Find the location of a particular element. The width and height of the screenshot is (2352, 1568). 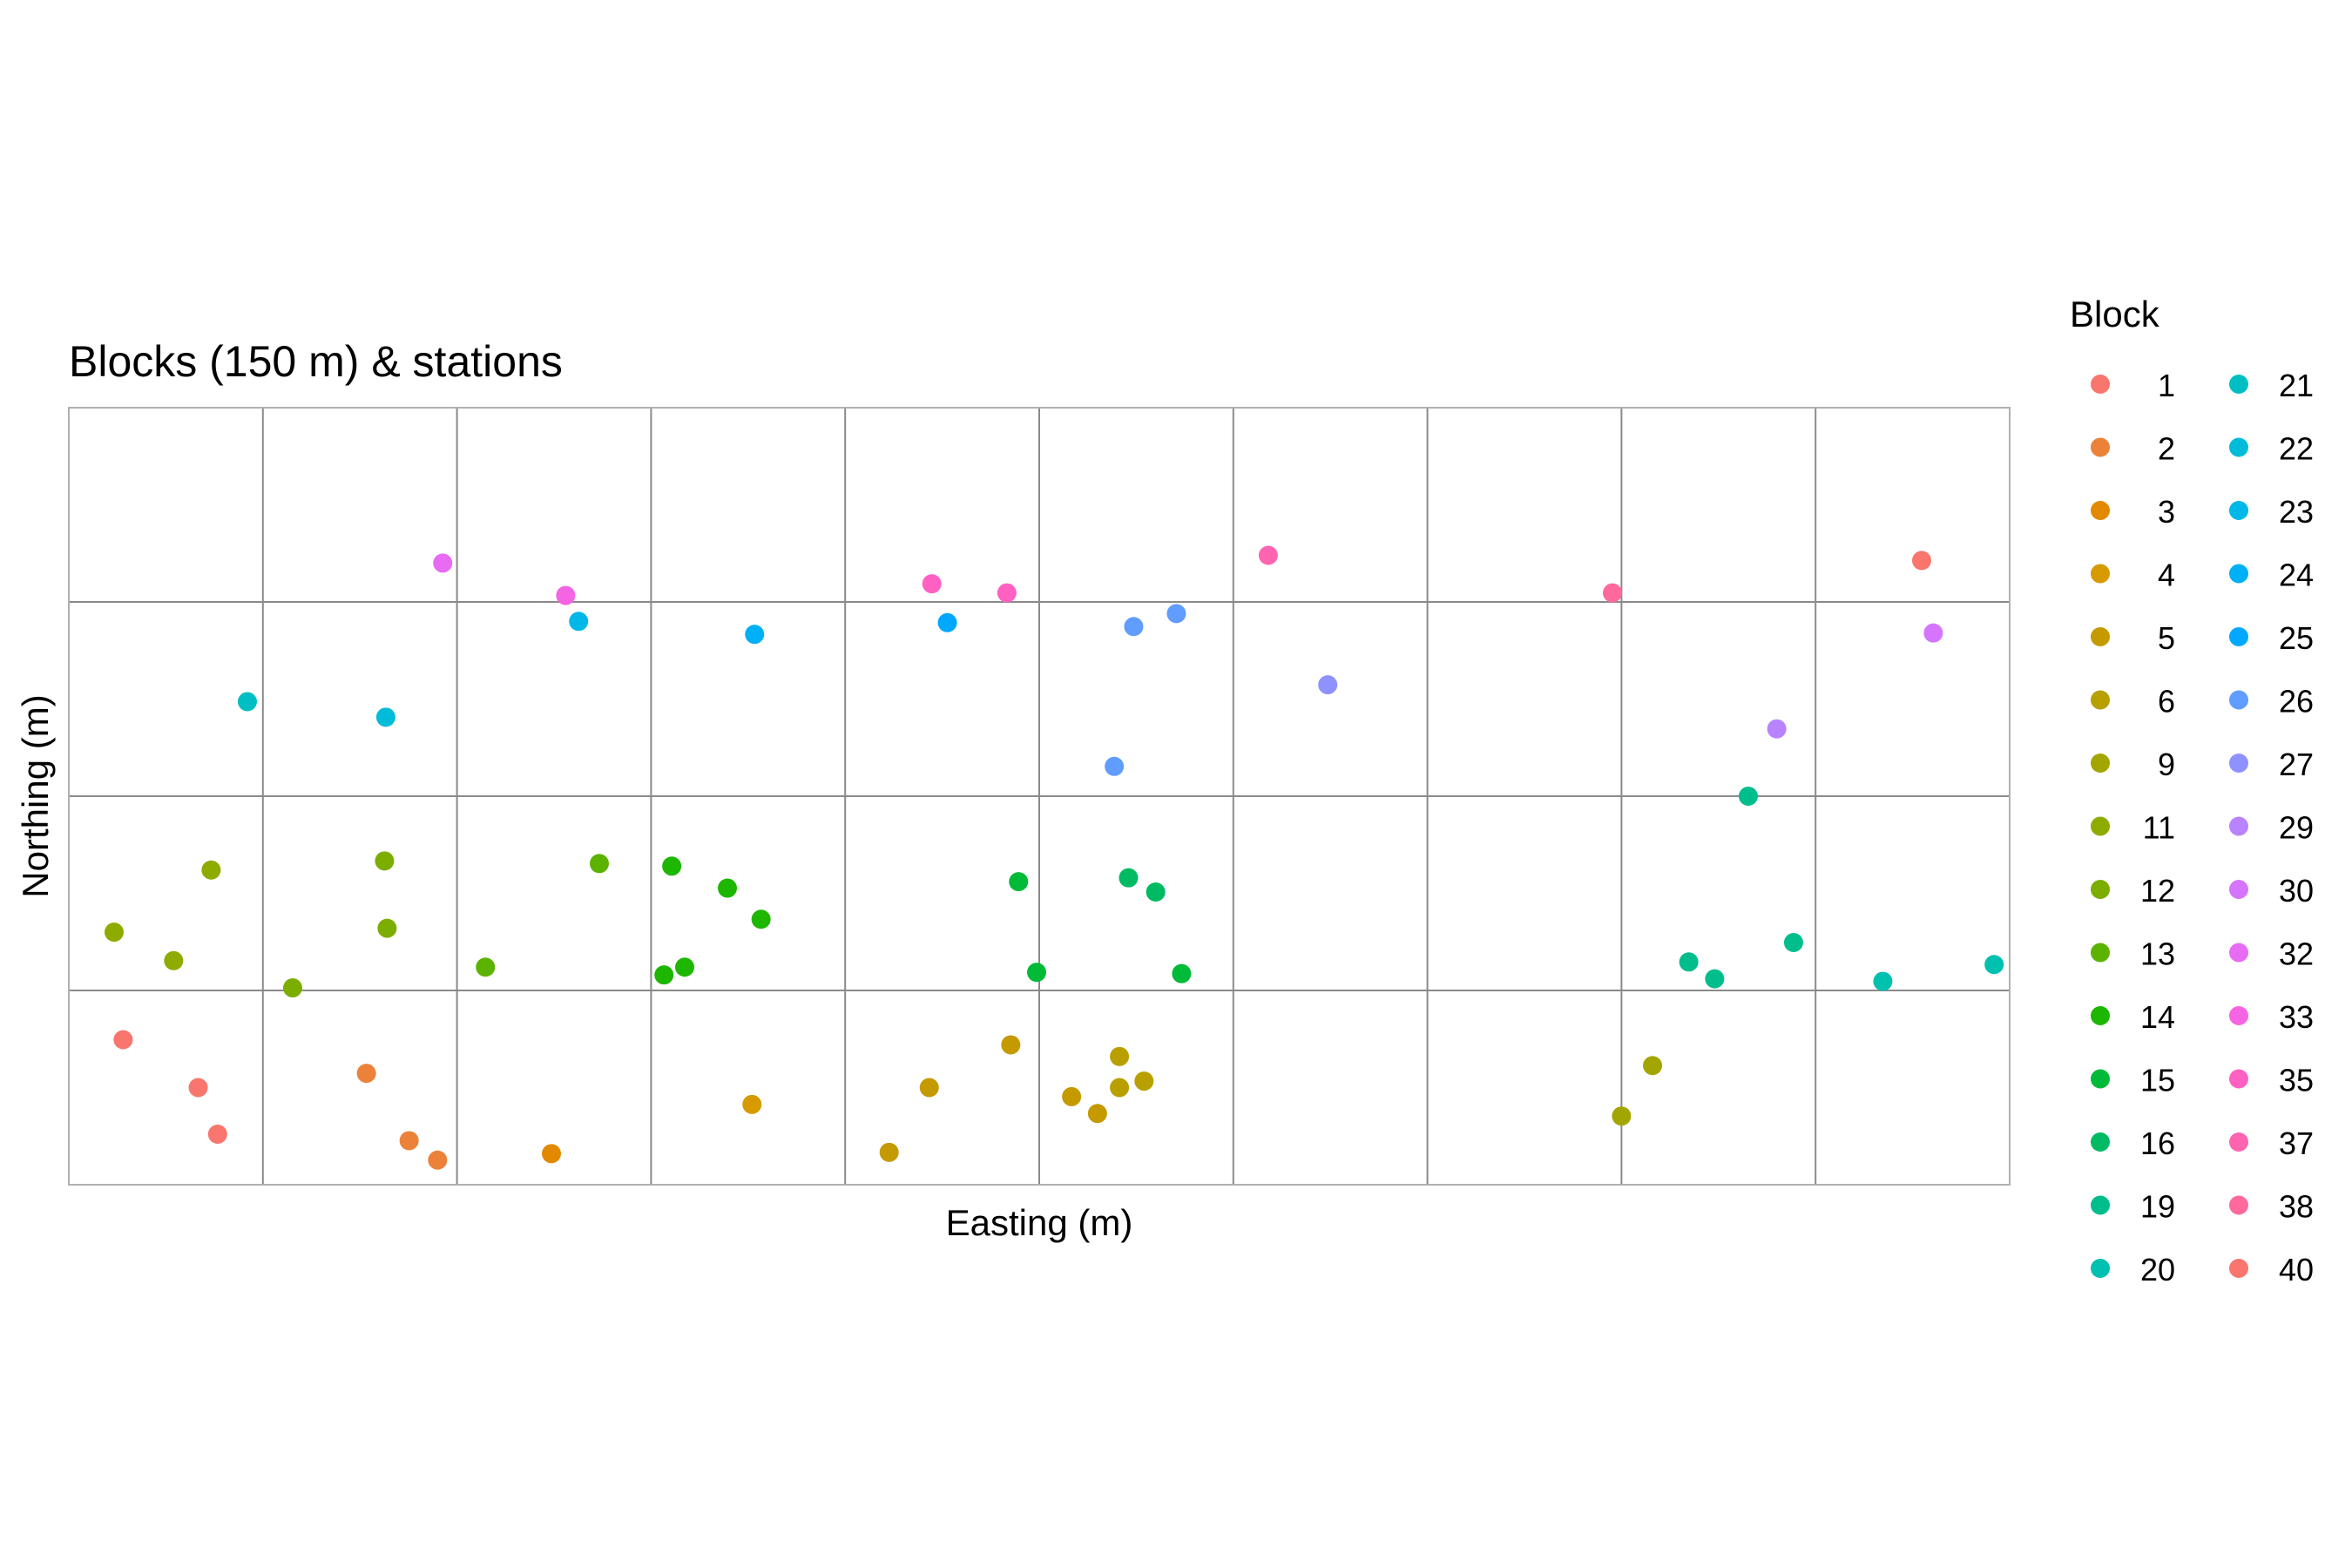

legend-label-25: 25 is located at coordinates (2296, 638).